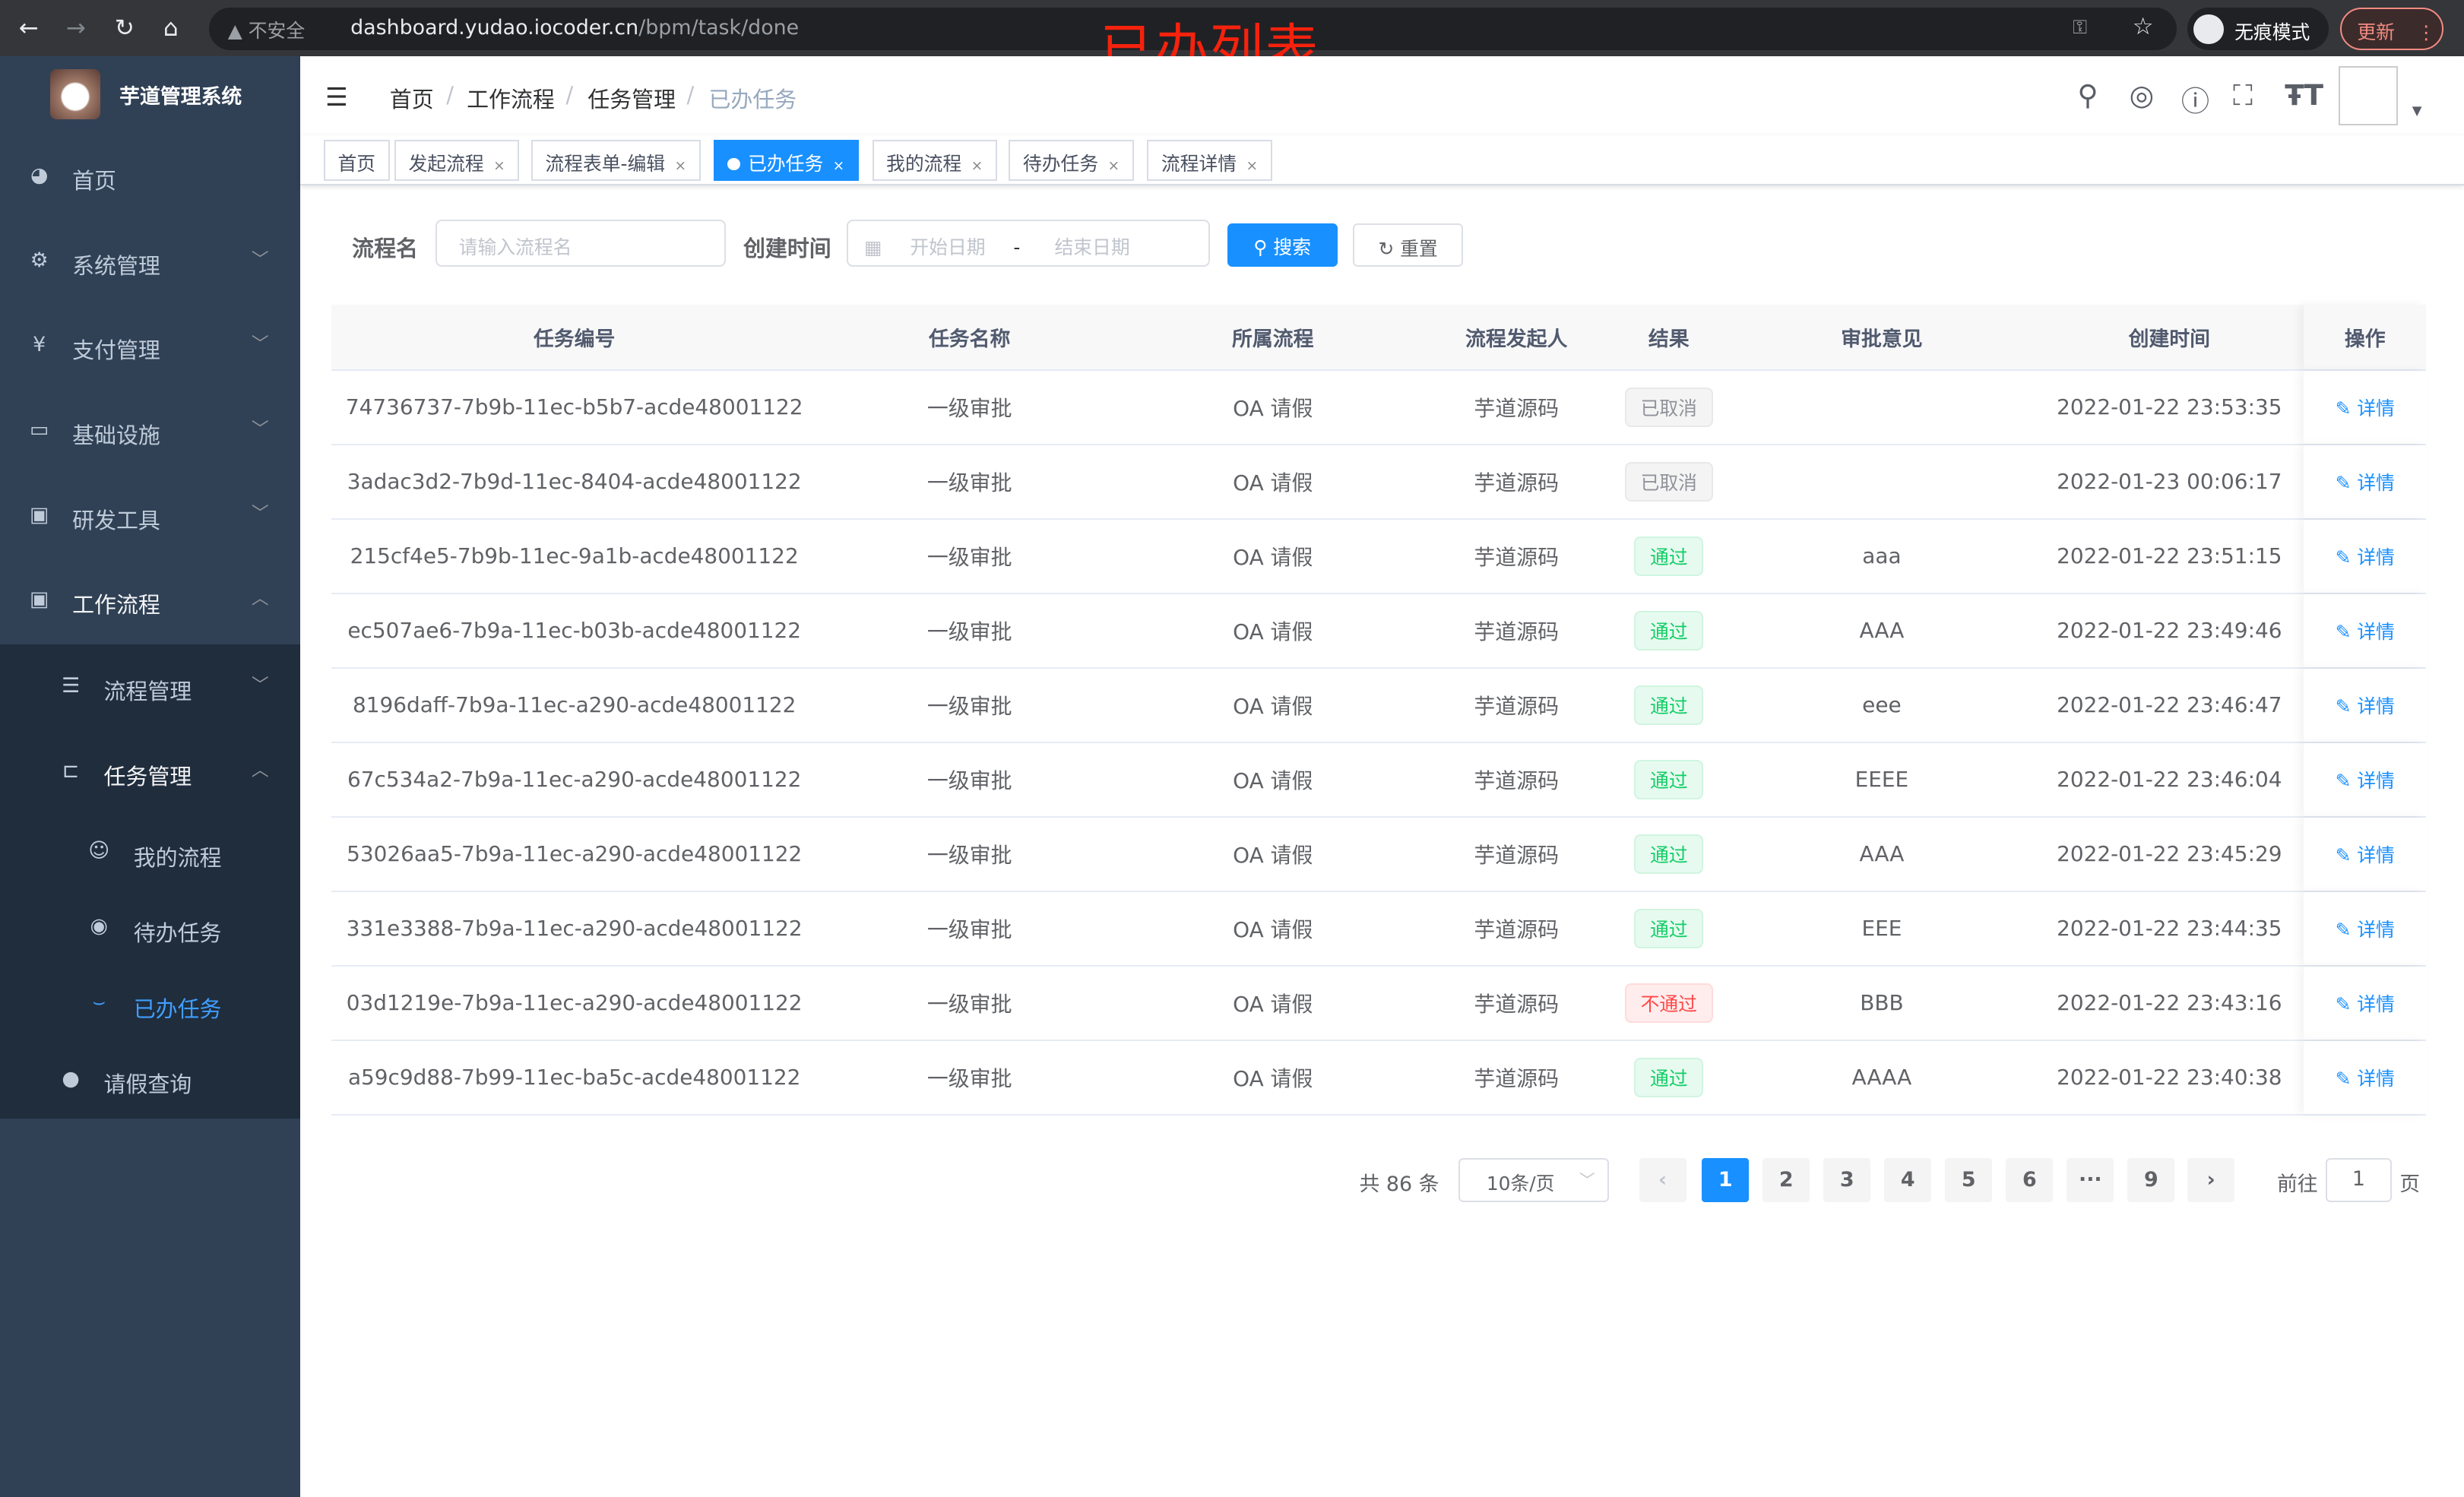  I want to click on hamburger-icon: ☰, so click(336, 96).